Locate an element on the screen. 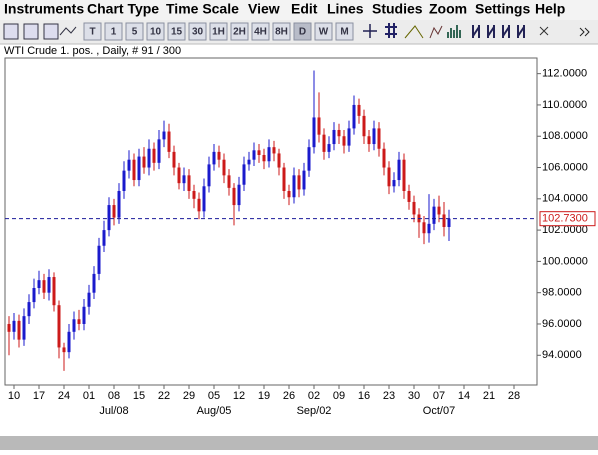 This screenshot has width=598, height=455. menu-item: Settings is located at coordinates (502, 9).